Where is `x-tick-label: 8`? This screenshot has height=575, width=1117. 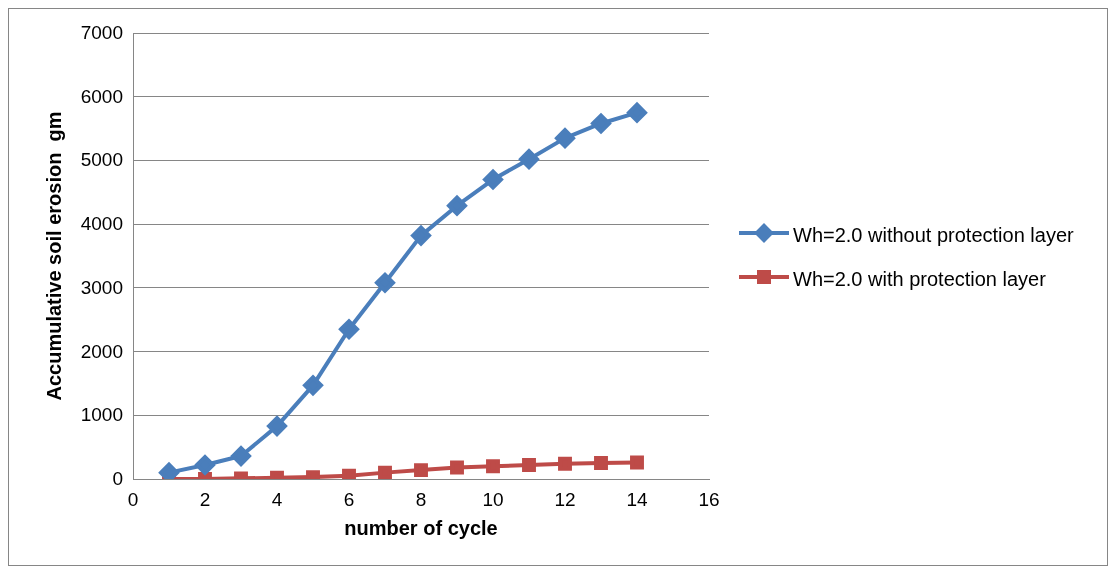 x-tick-label: 8 is located at coordinates (421, 500).